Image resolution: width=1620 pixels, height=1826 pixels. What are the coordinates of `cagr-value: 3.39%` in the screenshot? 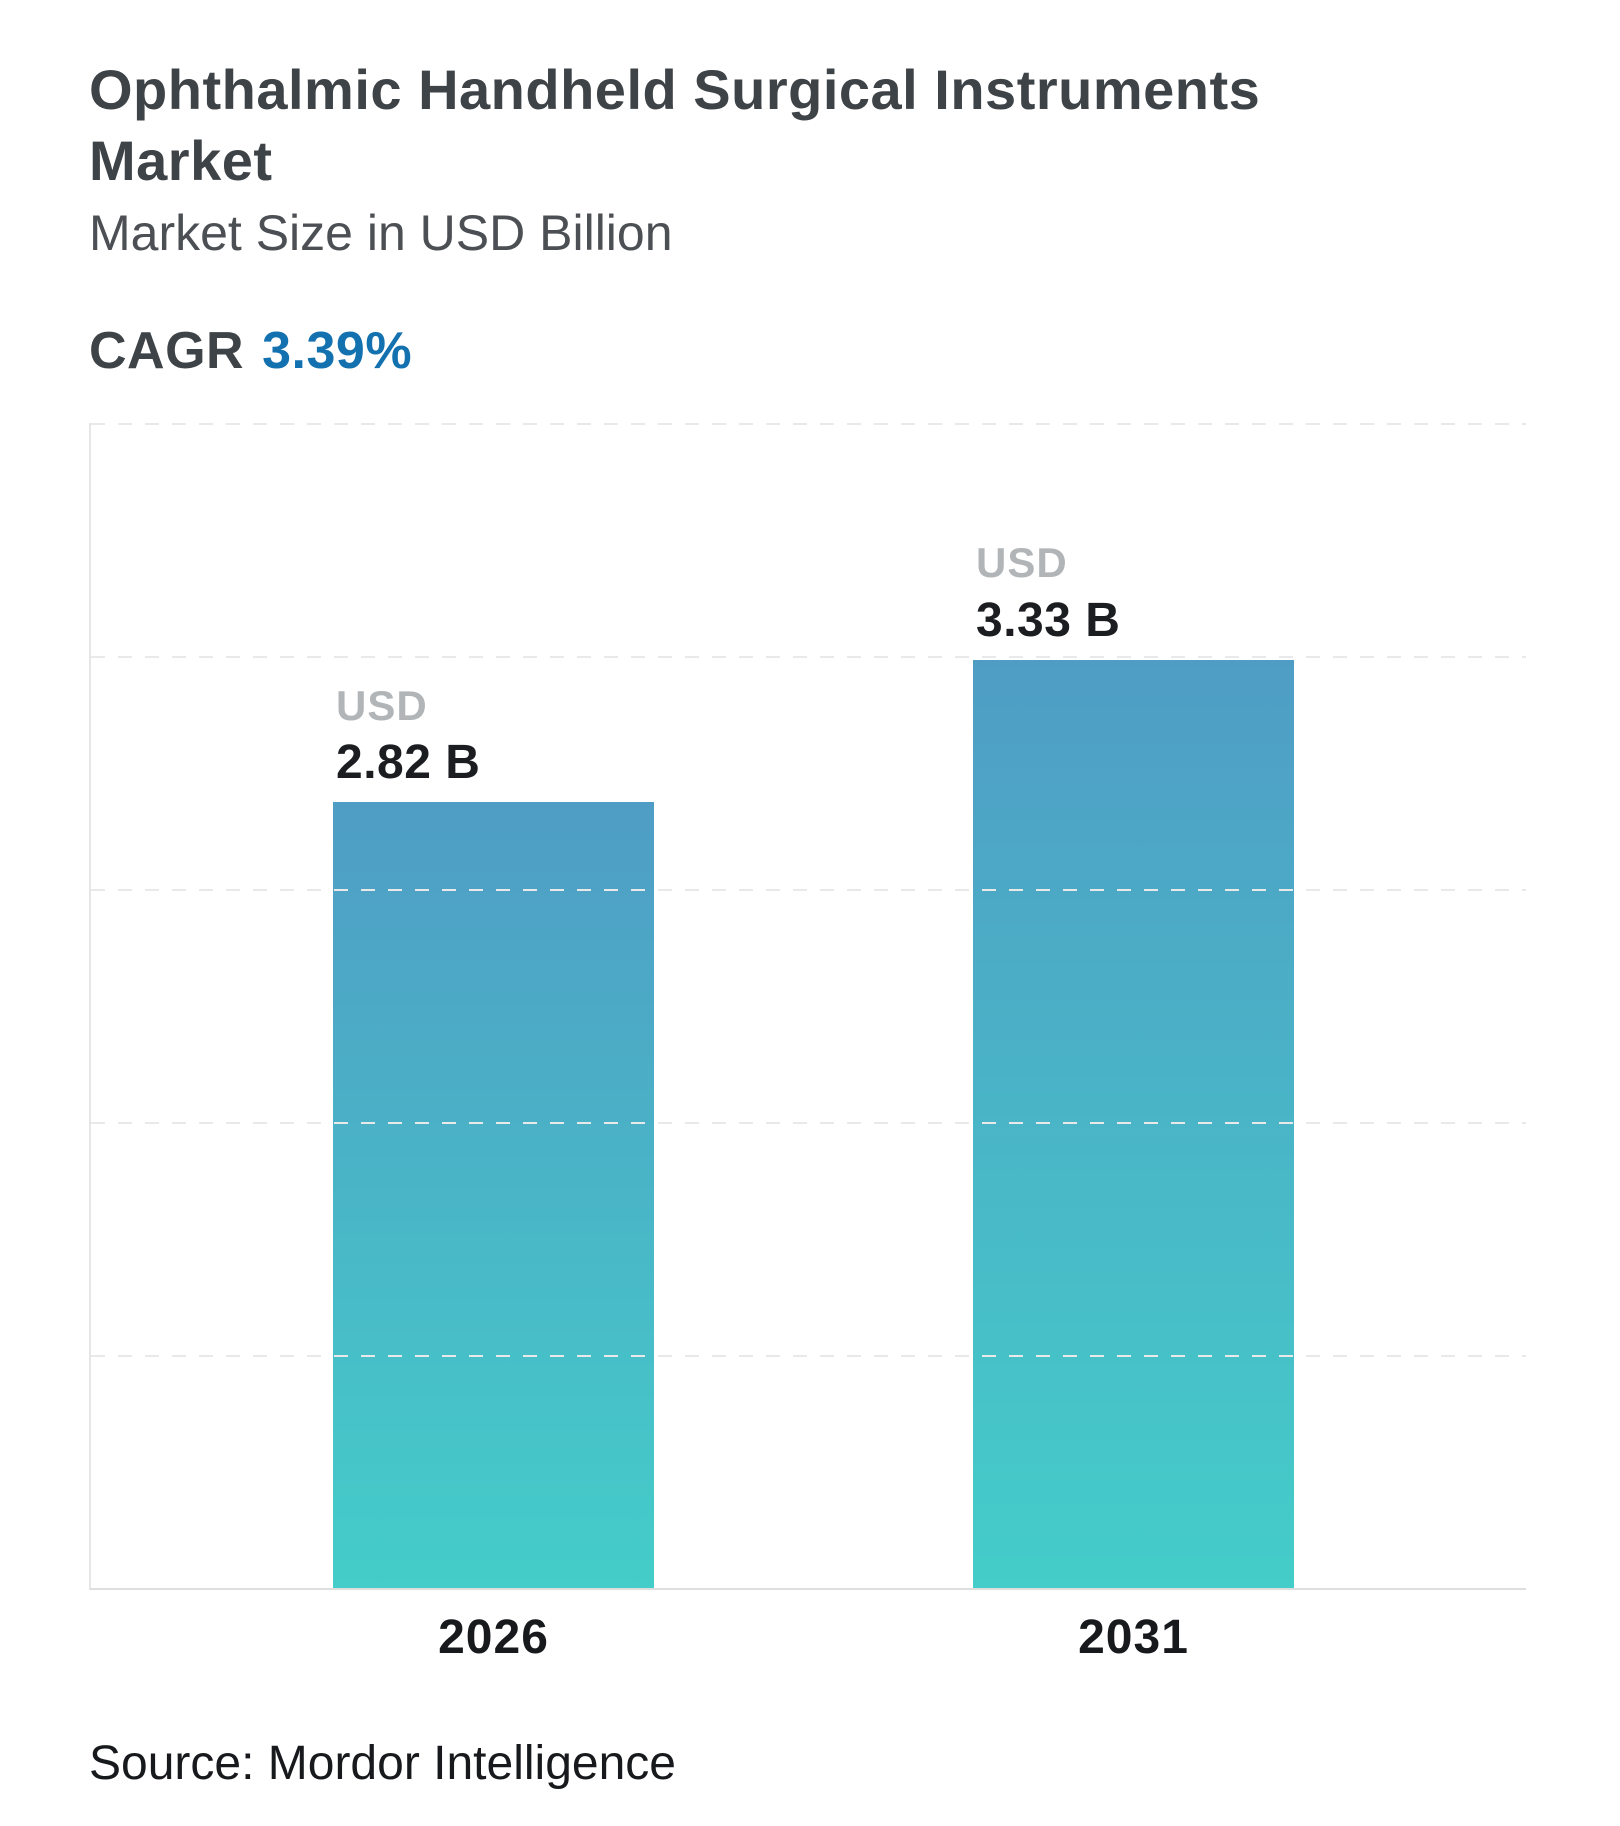 It's located at (337, 351).